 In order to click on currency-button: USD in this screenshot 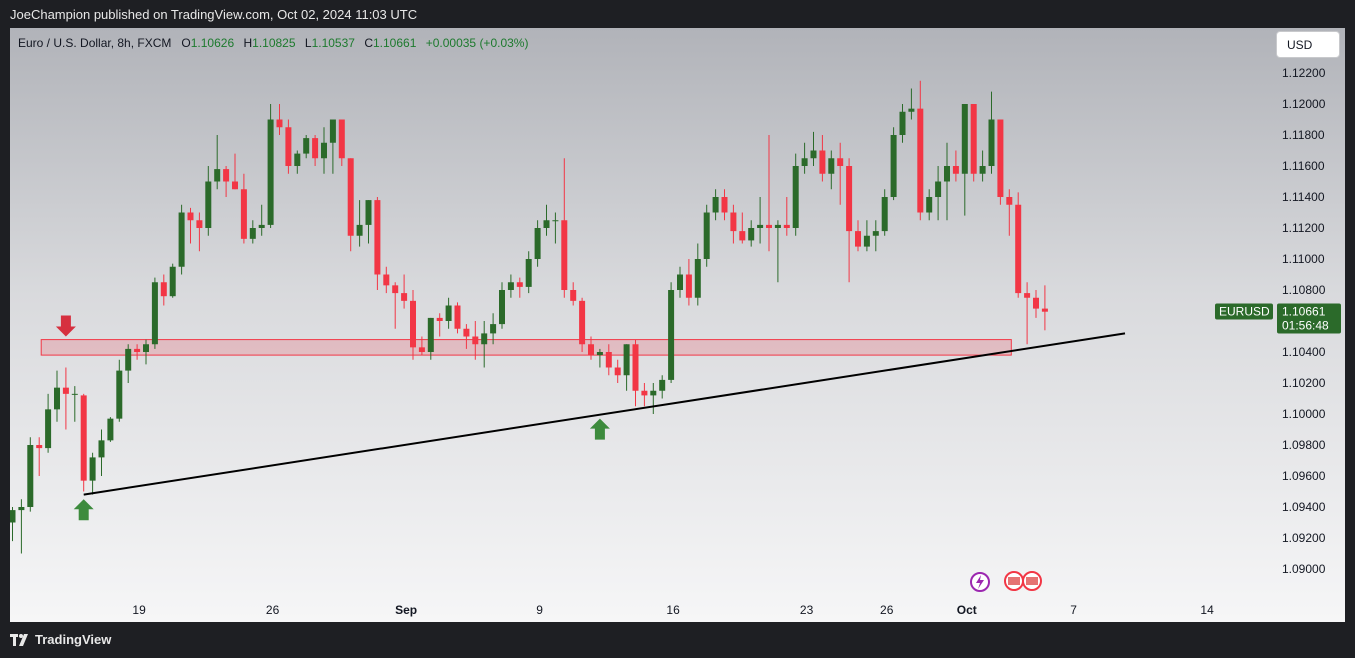, I will do `click(1308, 44)`.